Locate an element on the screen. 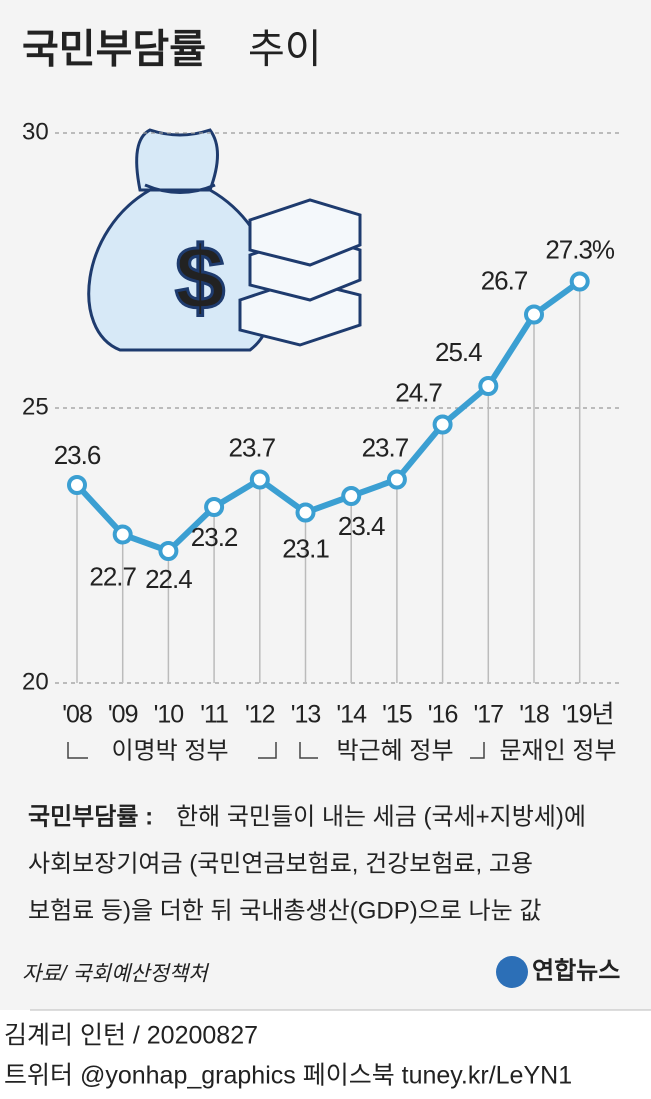  x-tick-label: '14 is located at coordinates (351, 715).